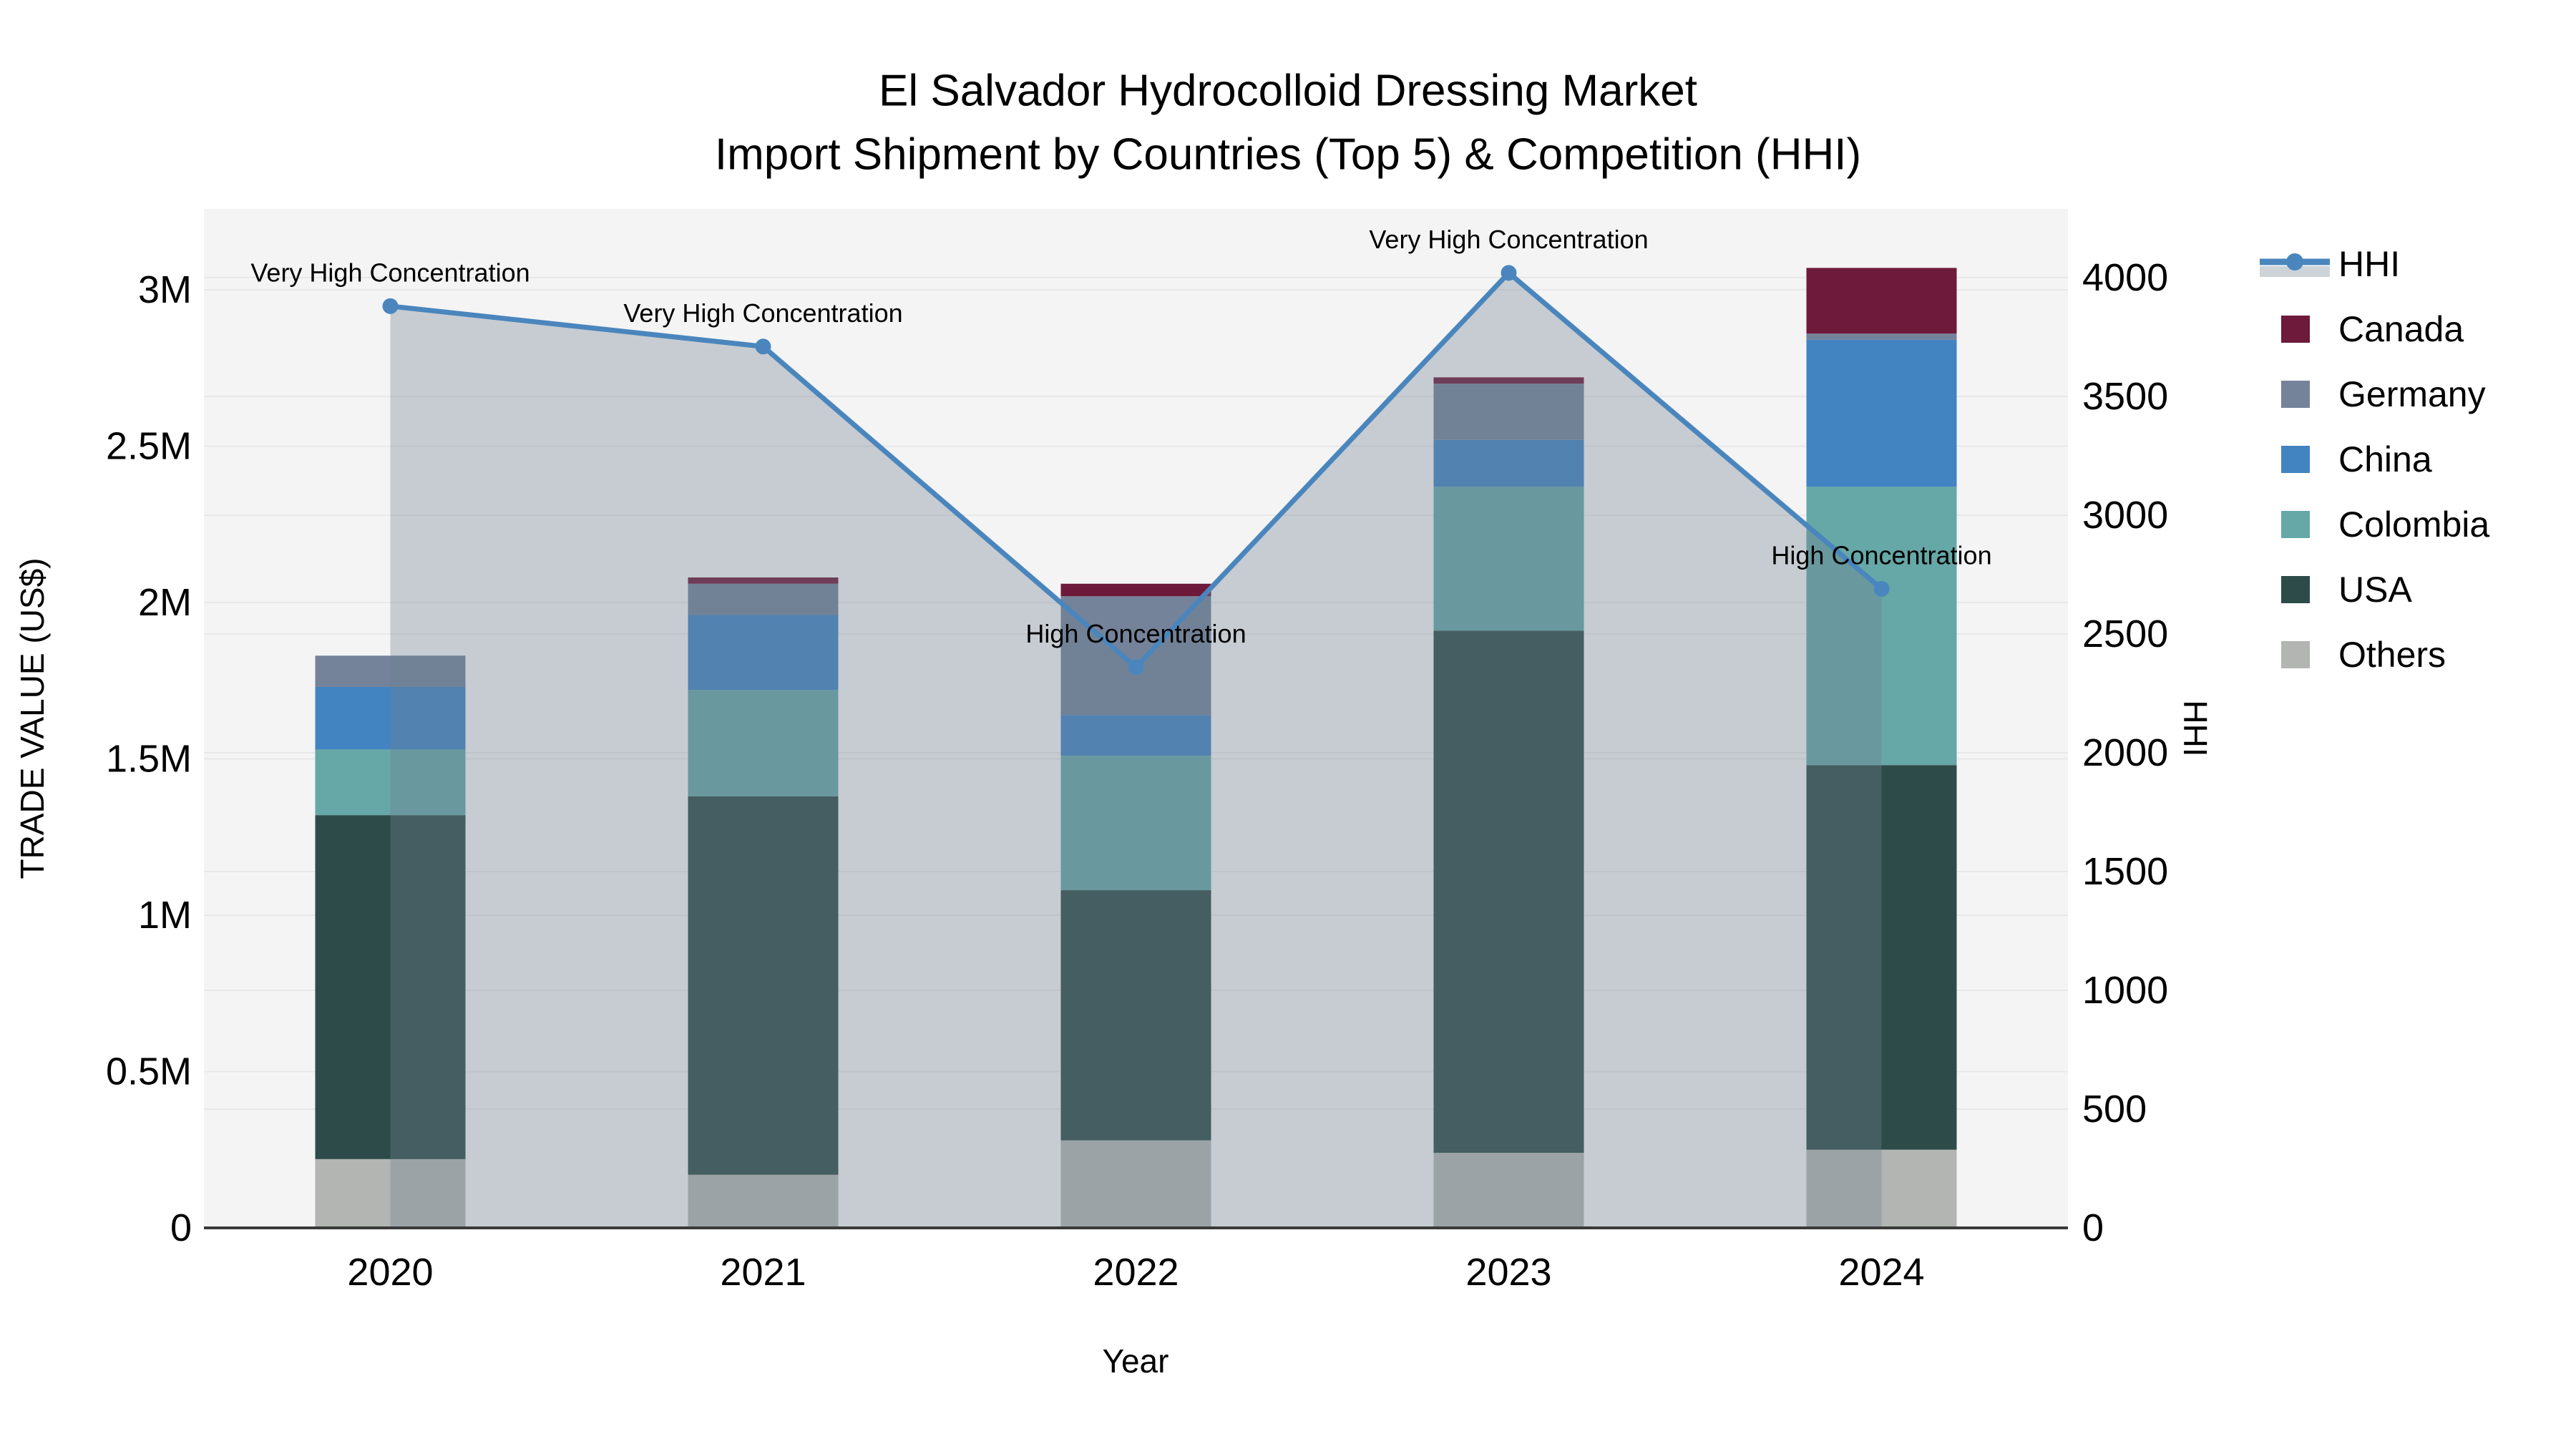 The width and height of the screenshot is (2576, 1449). Describe the element at coordinates (1508, 463) in the screenshot. I see `bar-segment-china-2023` at that location.